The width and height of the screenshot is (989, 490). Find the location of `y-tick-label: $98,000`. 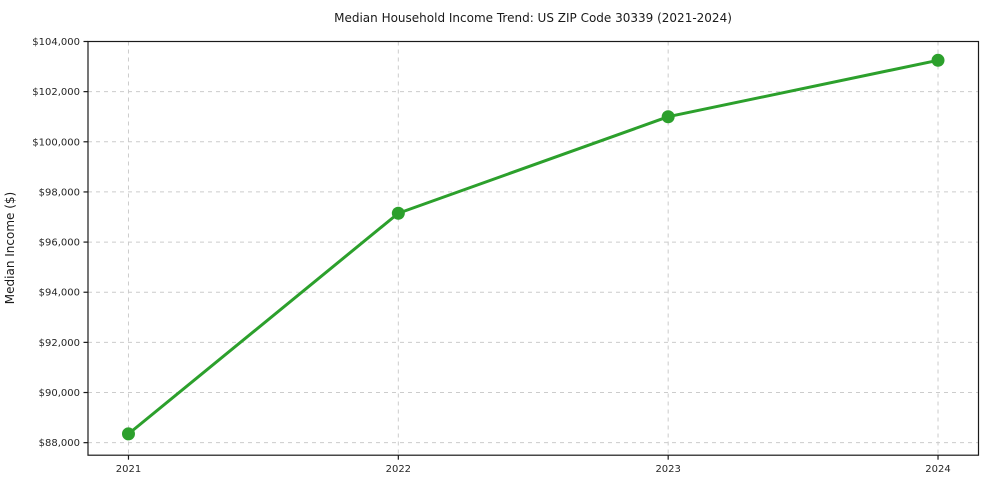

y-tick-label: $98,000 is located at coordinates (59, 192).